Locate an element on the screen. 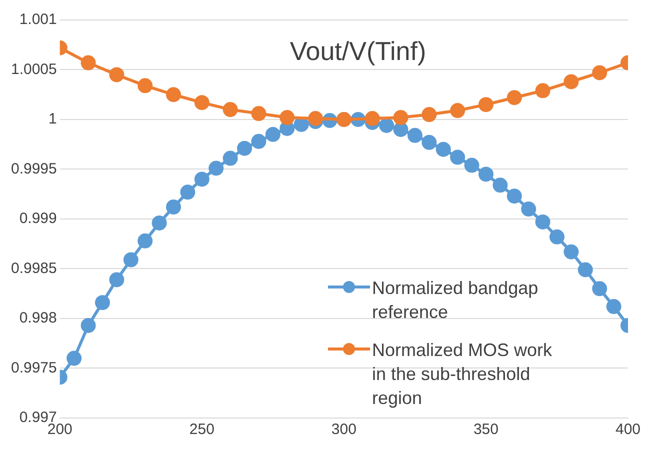 This screenshot has width=656, height=456. y-tick-label: 1.0005 is located at coordinates (33, 69).